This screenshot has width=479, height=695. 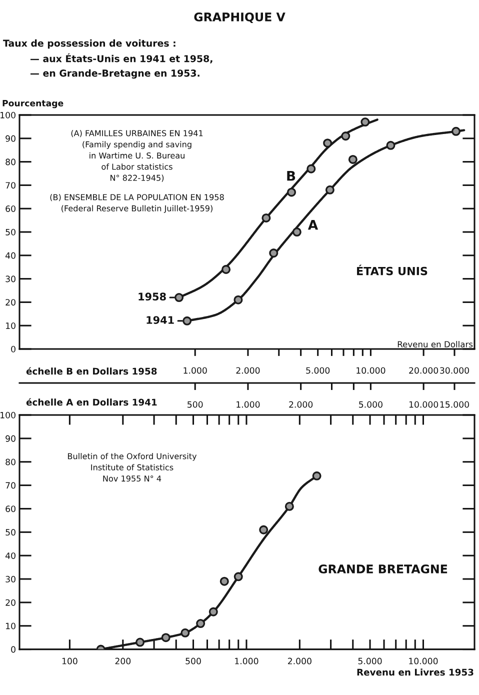 I want to click on annotation: GRANDE BRETAGNE, so click(x=383, y=569).